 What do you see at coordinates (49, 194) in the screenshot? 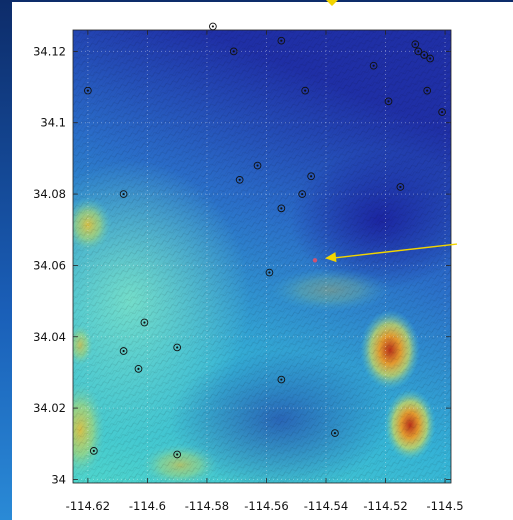
I see `y-tick-label: 34.08` at bounding box center [49, 194].